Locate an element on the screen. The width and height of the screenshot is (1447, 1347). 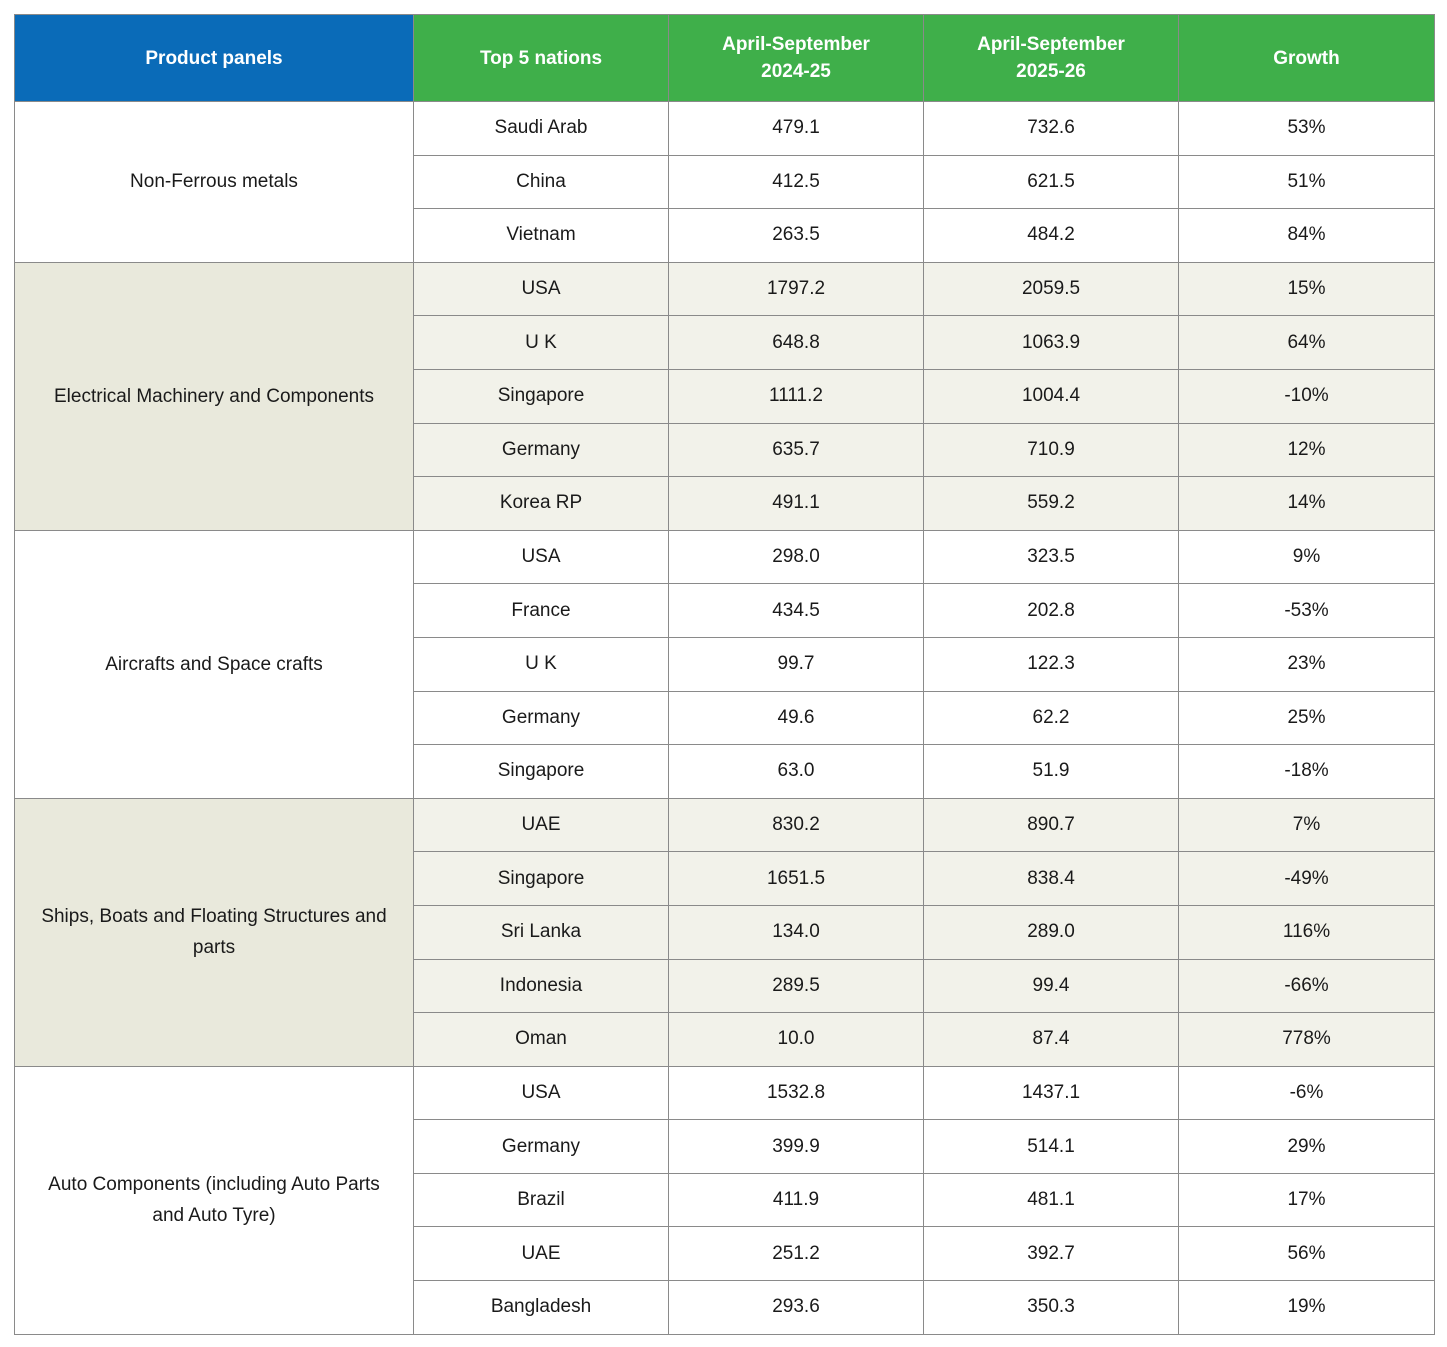
value-cell: 1111.2 is located at coordinates (796, 396).